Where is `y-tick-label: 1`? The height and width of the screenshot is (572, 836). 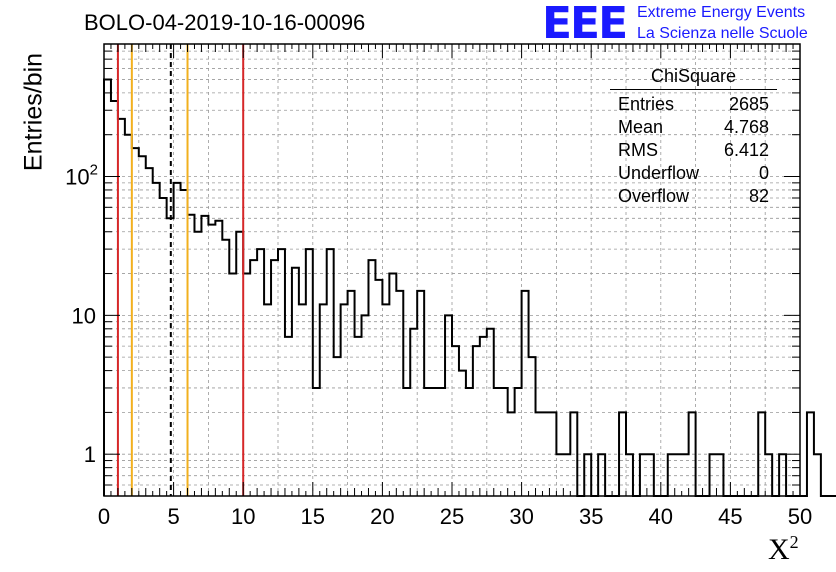 y-tick-label: 1 is located at coordinates (90, 454).